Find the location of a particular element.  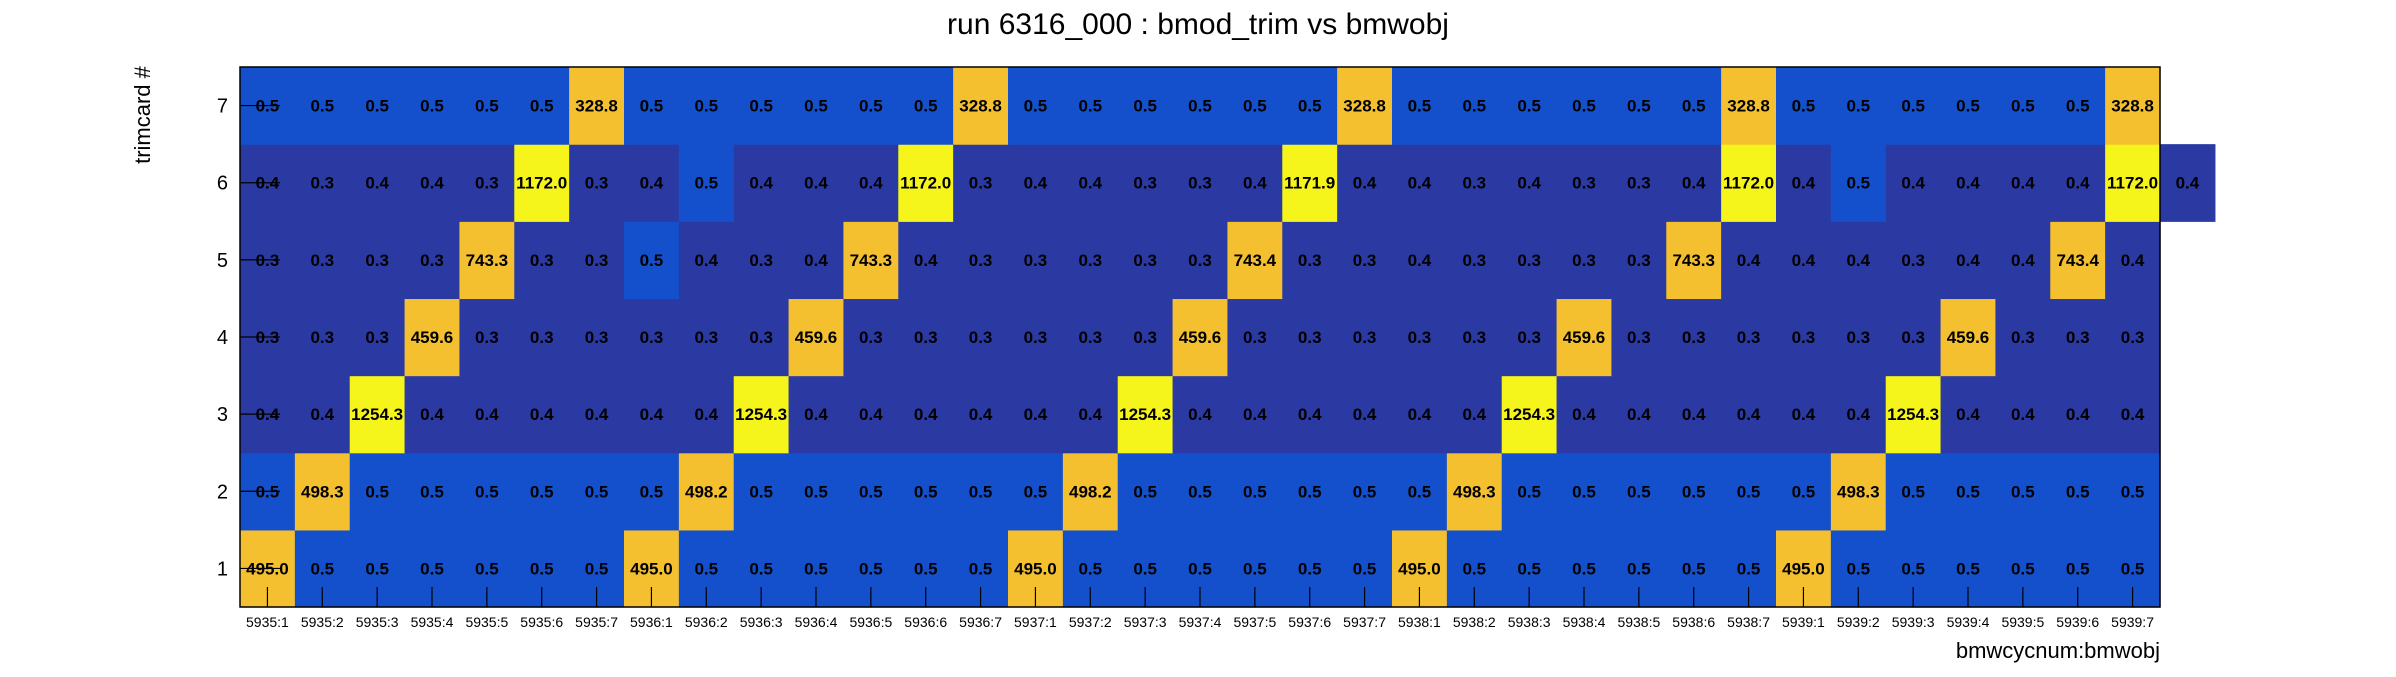

cell-value-label: 743.3 is located at coordinates (871, 260).